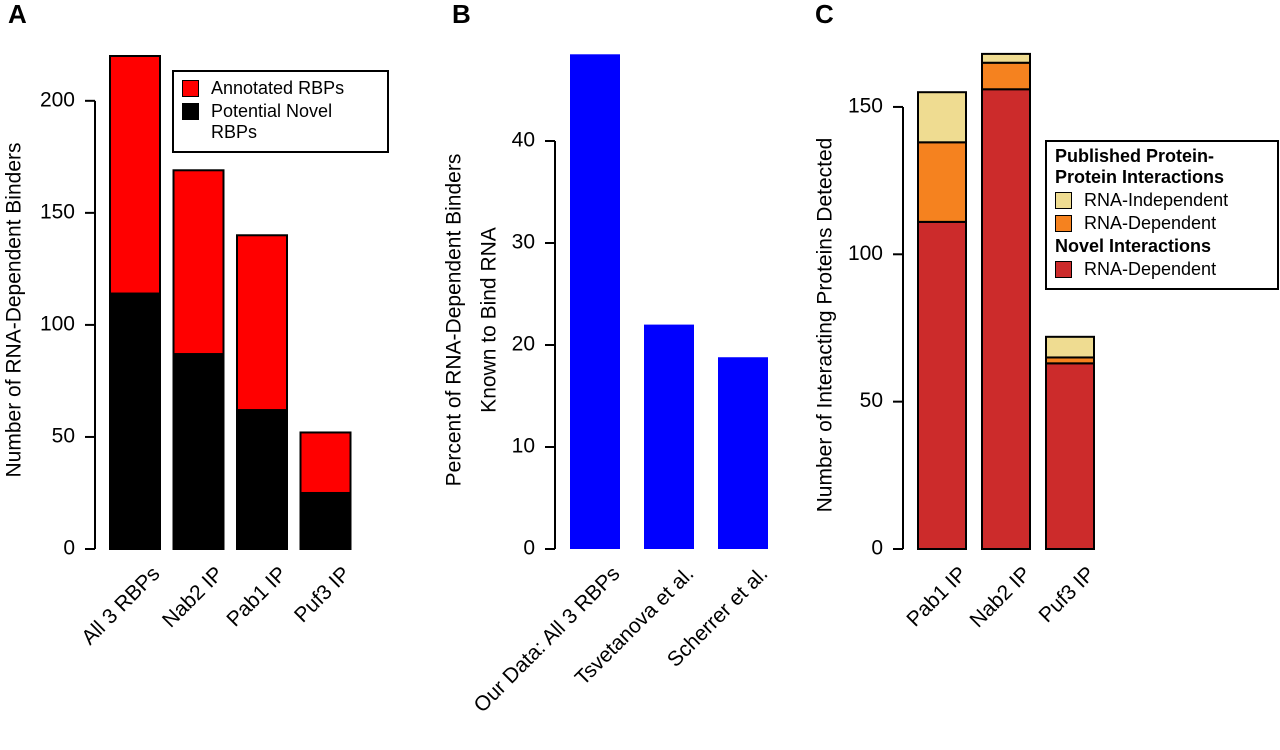  I want to click on y-tick-label: 10, so click(523, 446).